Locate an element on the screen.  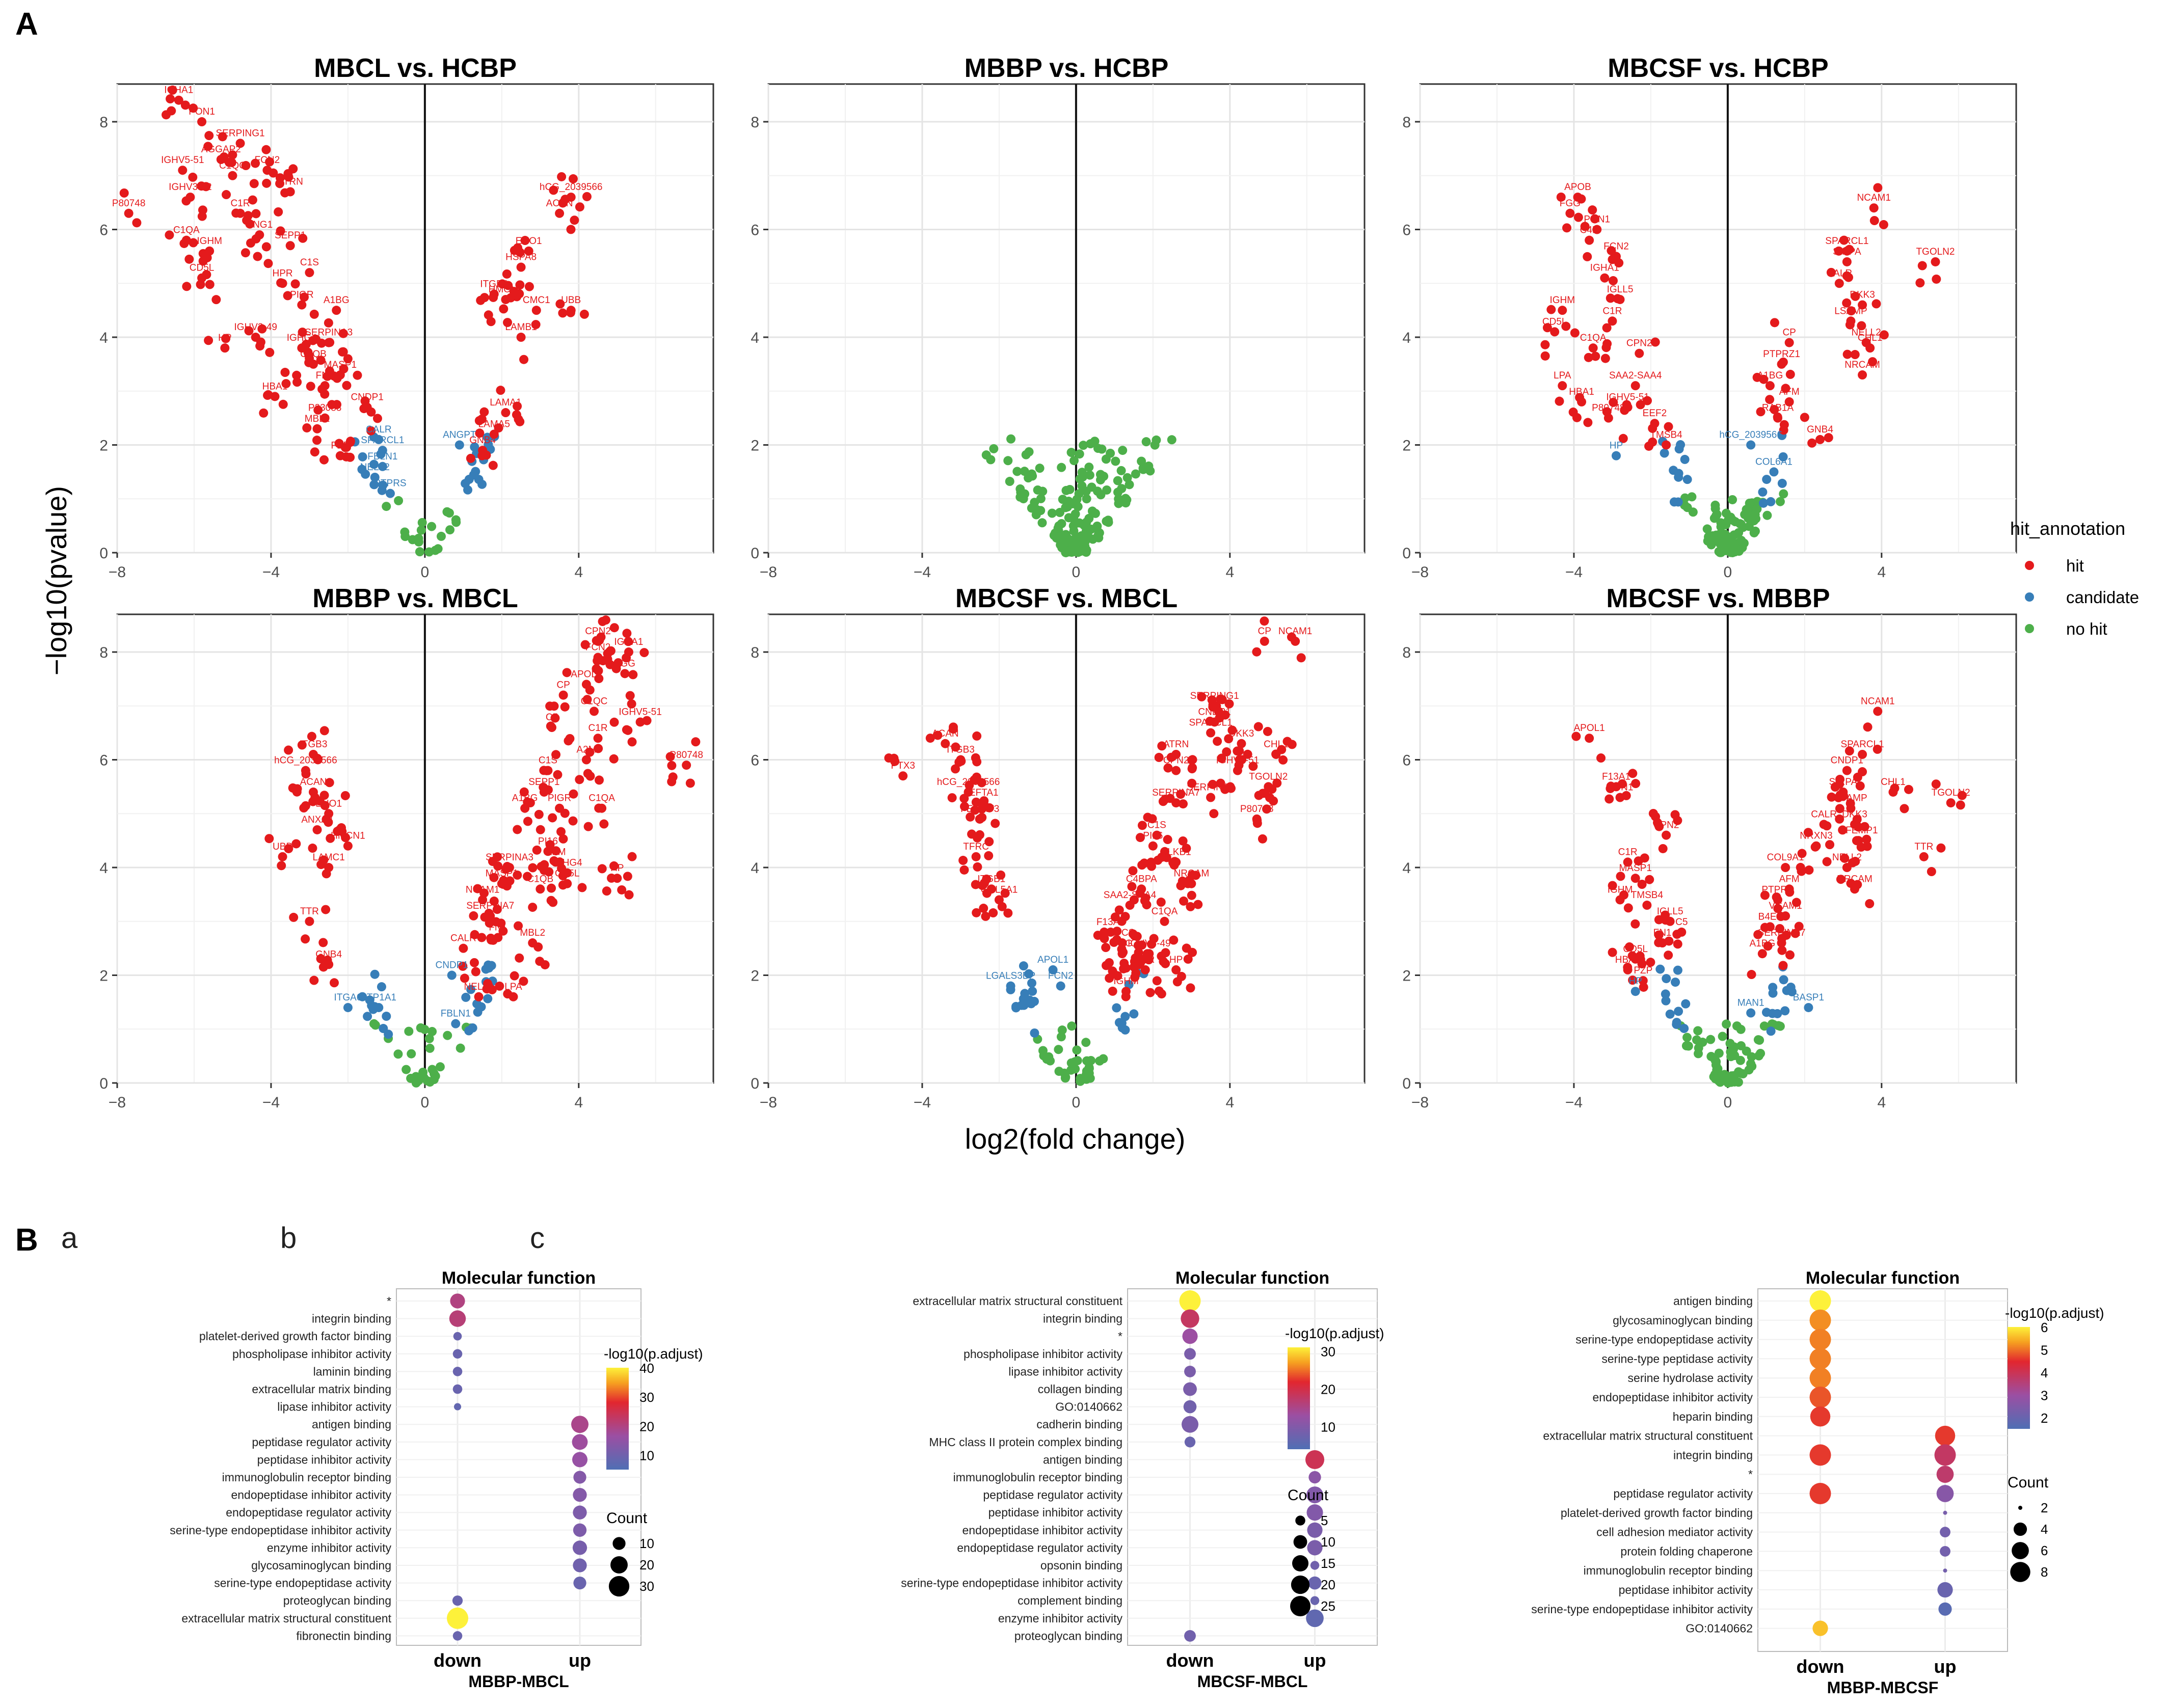
candidate-labeled-point is located at coordinates (1011, 986).